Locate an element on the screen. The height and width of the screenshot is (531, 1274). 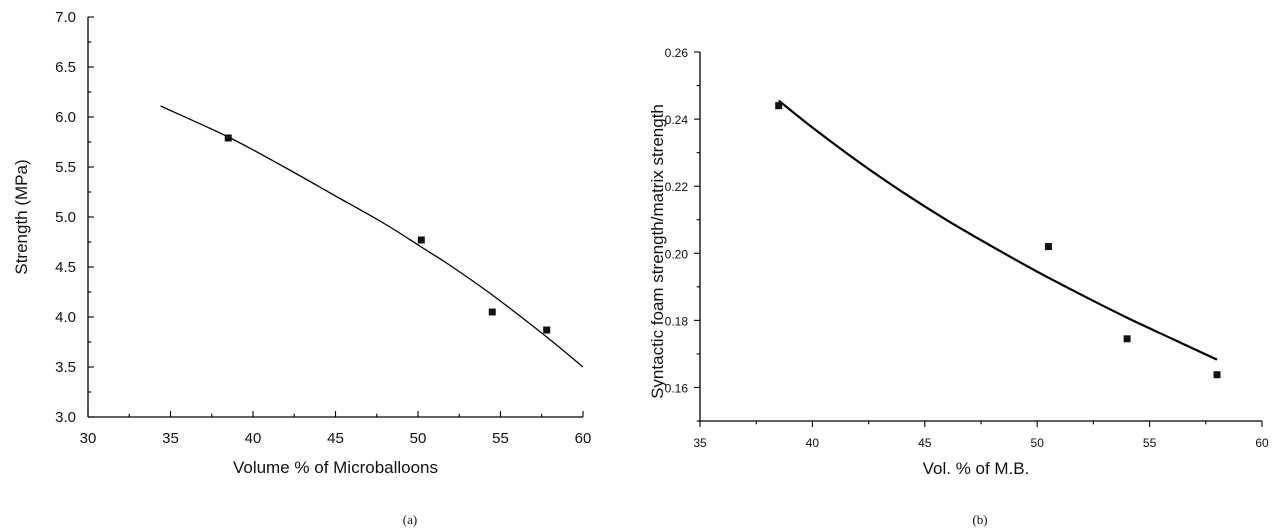
y-tick-label: 0.16 is located at coordinates (677, 388).